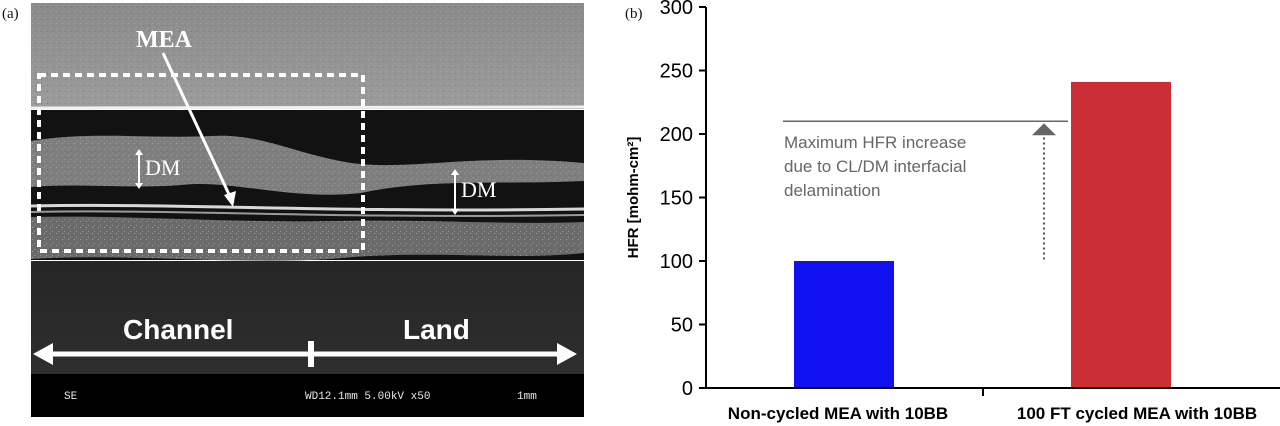  I want to click on sem-settings: WD12.1mm 5.00kV x50, so click(367, 397).